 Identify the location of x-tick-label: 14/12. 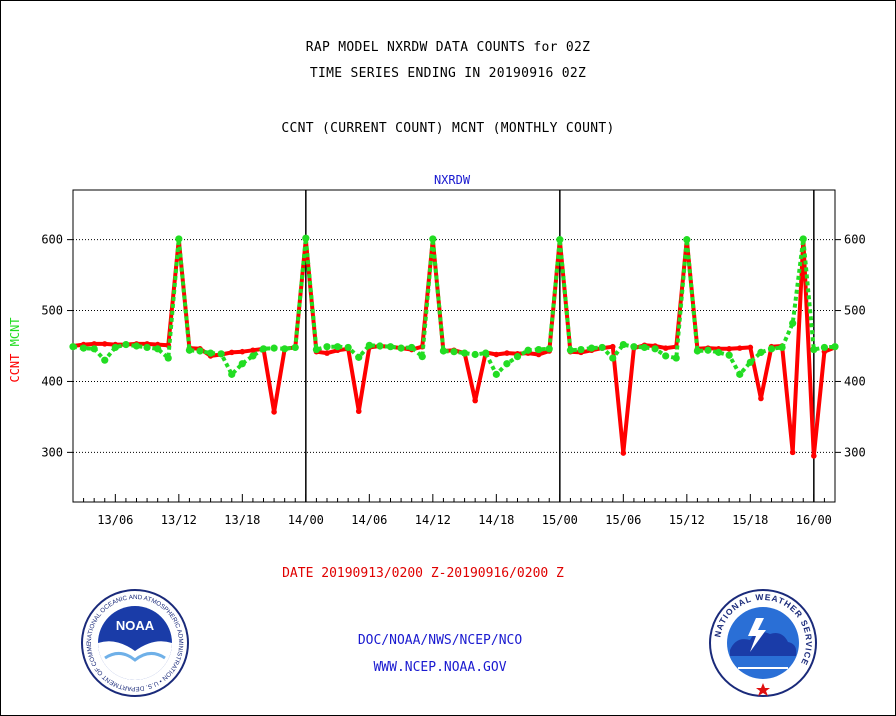
(433, 520).